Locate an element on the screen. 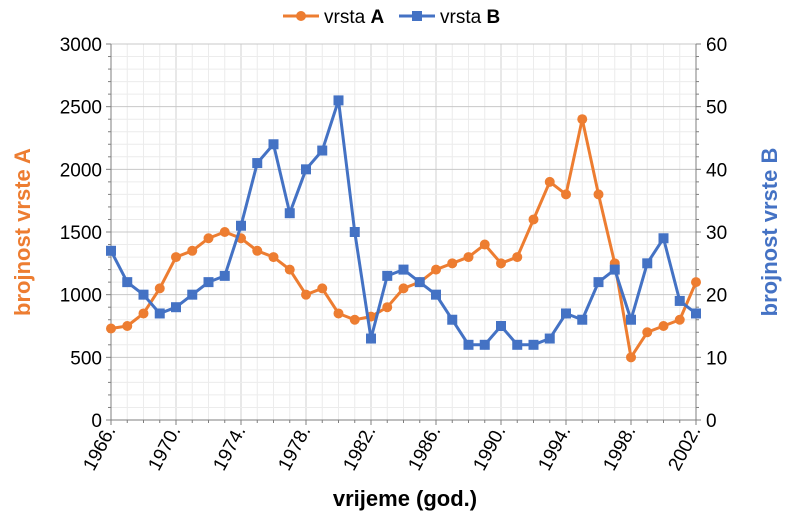 This screenshot has height=523, width=788. legend-a-marker is located at coordinates (301, 16).